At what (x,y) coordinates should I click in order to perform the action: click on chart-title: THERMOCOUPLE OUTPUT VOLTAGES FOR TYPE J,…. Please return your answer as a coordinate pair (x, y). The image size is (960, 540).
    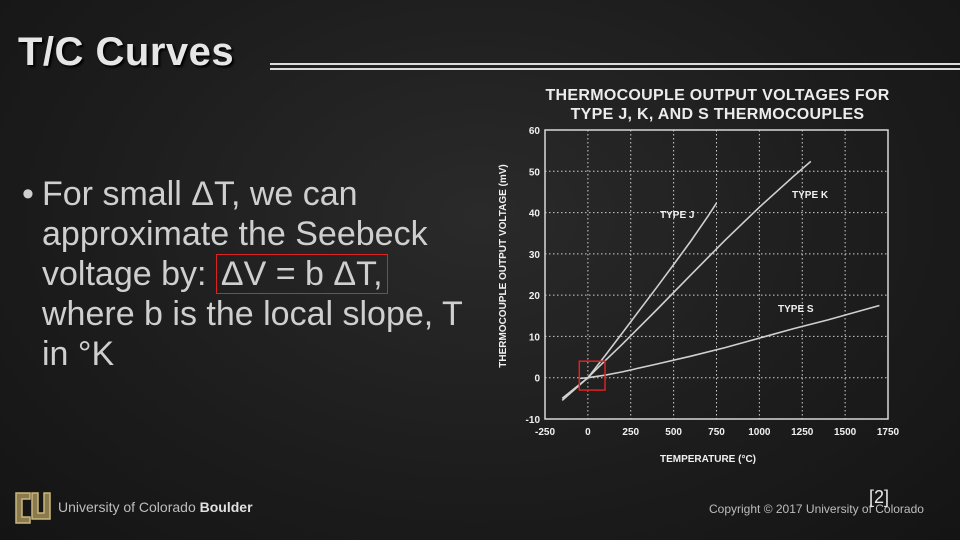
    Looking at the image, I should click on (717, 105).